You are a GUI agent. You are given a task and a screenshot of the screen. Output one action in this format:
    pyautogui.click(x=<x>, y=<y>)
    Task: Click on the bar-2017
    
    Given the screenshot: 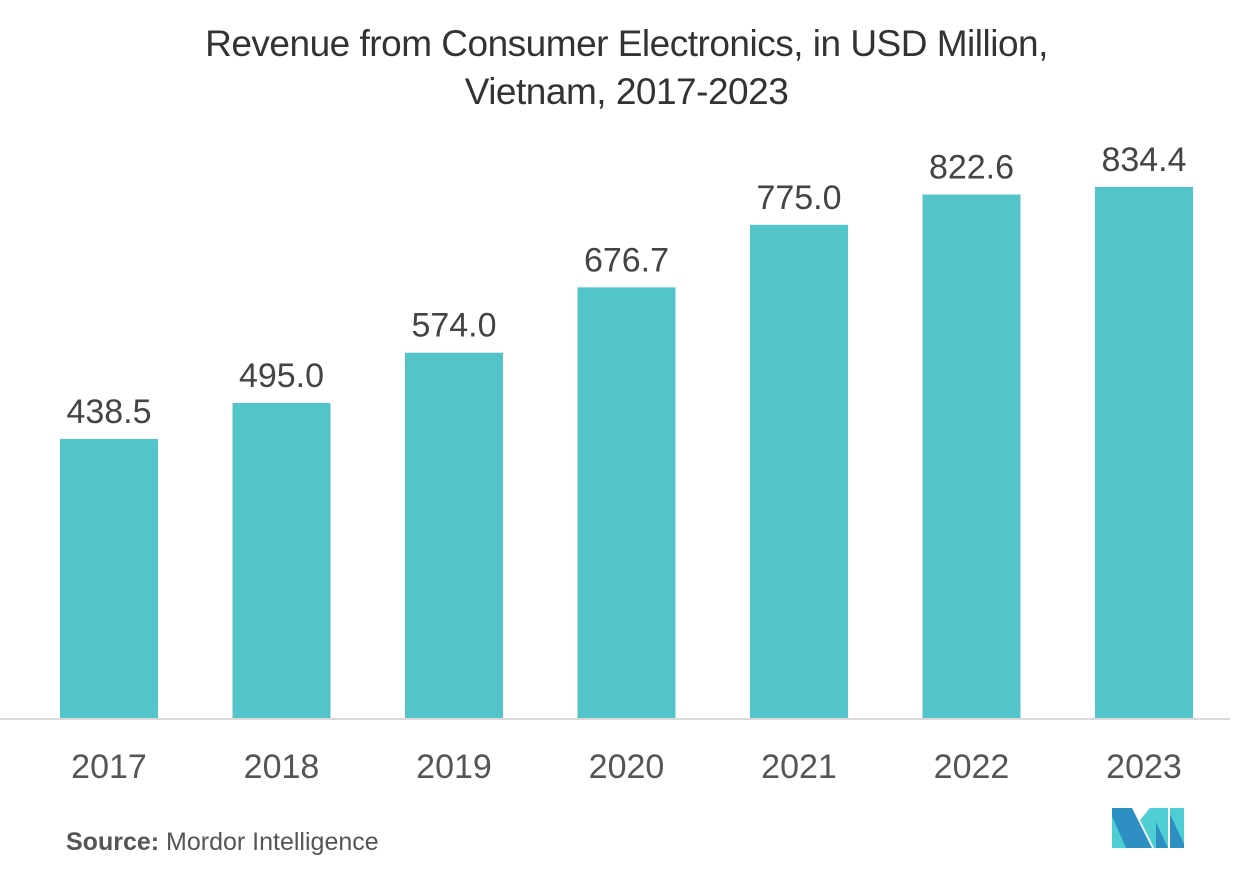 What is the action you would take?
    pyautogui.click(x=109, y=578)
    